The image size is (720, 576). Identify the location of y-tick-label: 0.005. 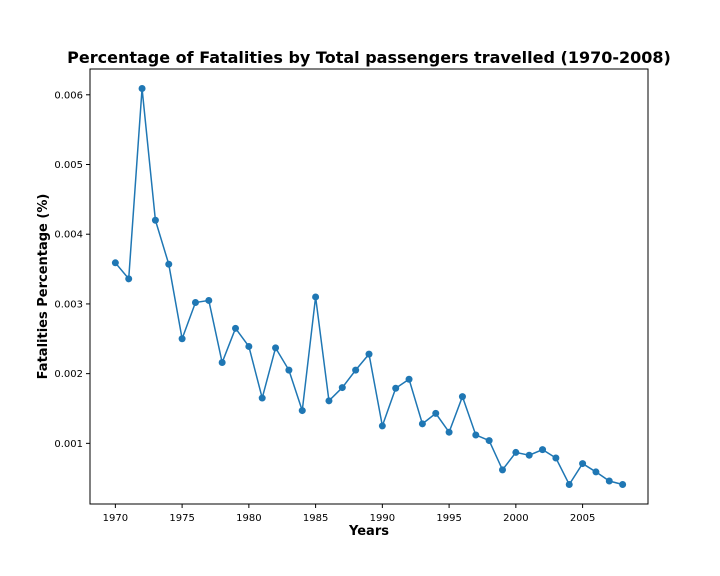
(68, 165).